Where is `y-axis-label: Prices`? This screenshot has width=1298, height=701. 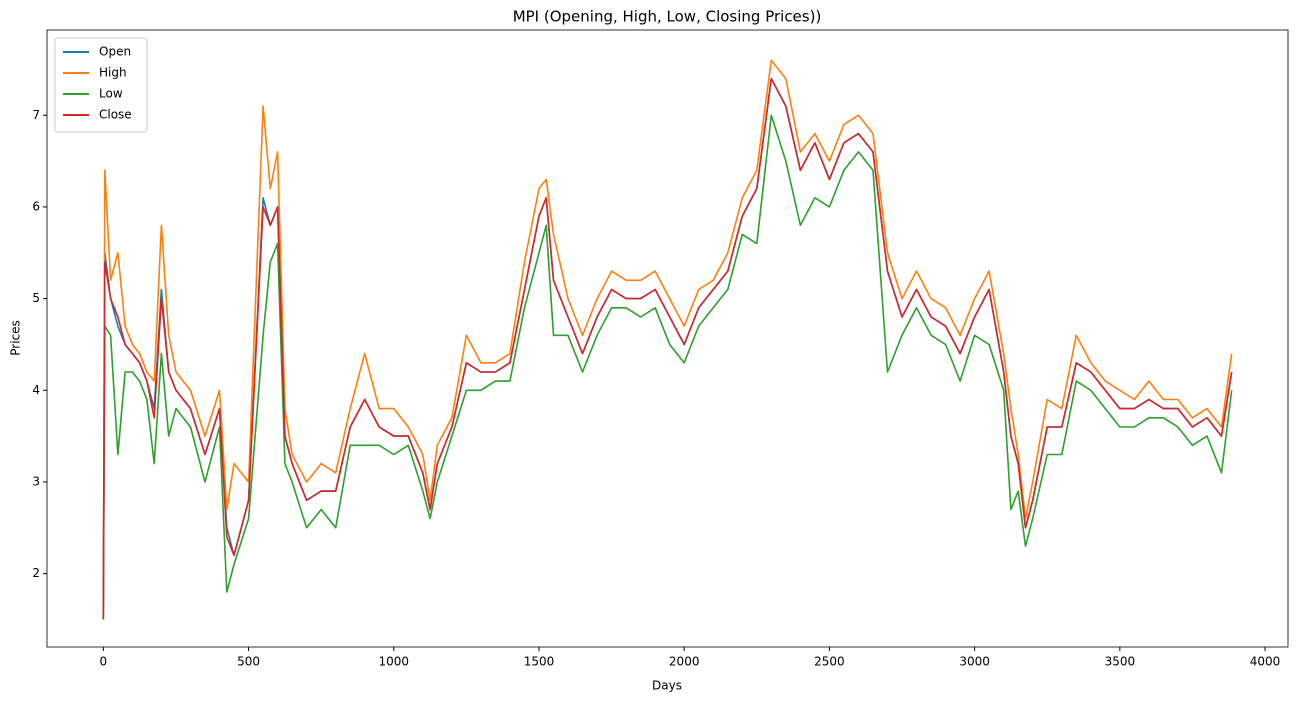
y-axis-label: Prices is located at coordinates (16, 338).